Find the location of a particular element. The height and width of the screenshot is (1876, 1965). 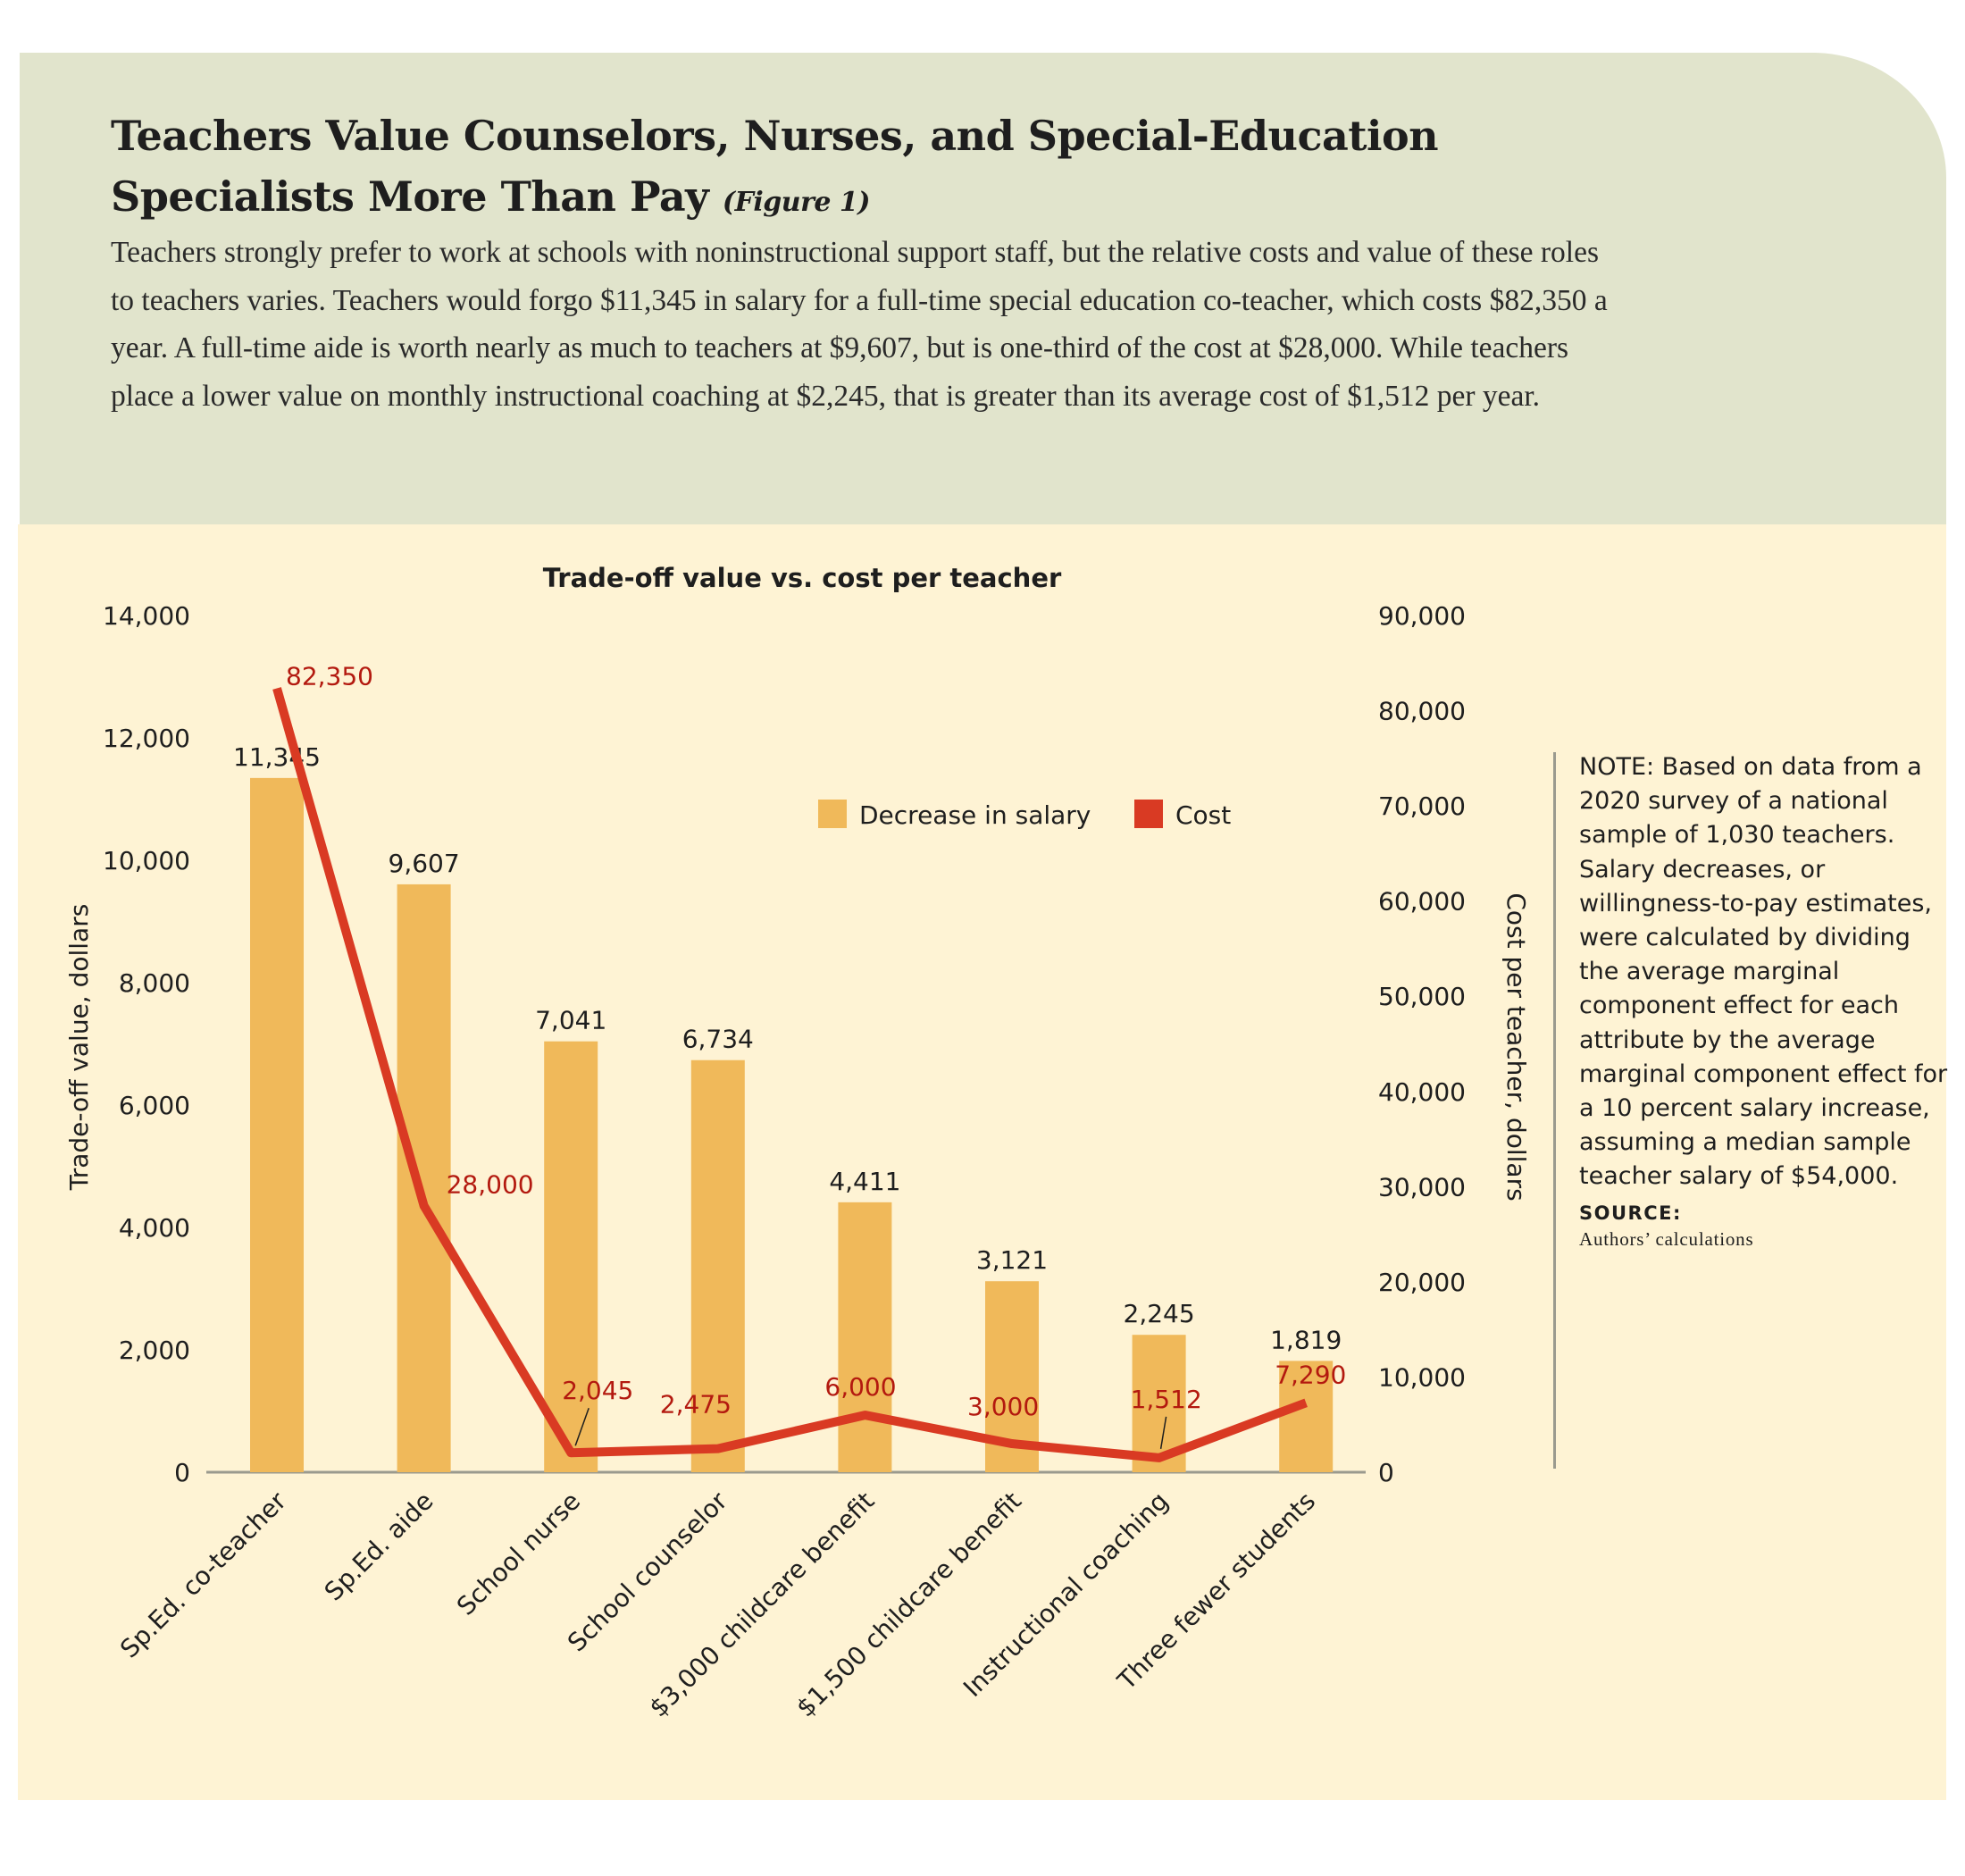

right-axis-tick-label: 30,000 is located at coordinates (1422, 1187).